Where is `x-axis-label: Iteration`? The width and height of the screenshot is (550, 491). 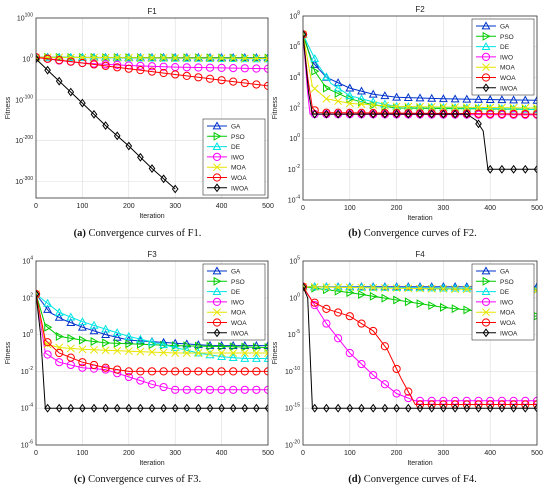 x-axis-label: Iteration is located at coordinates (151, 463).